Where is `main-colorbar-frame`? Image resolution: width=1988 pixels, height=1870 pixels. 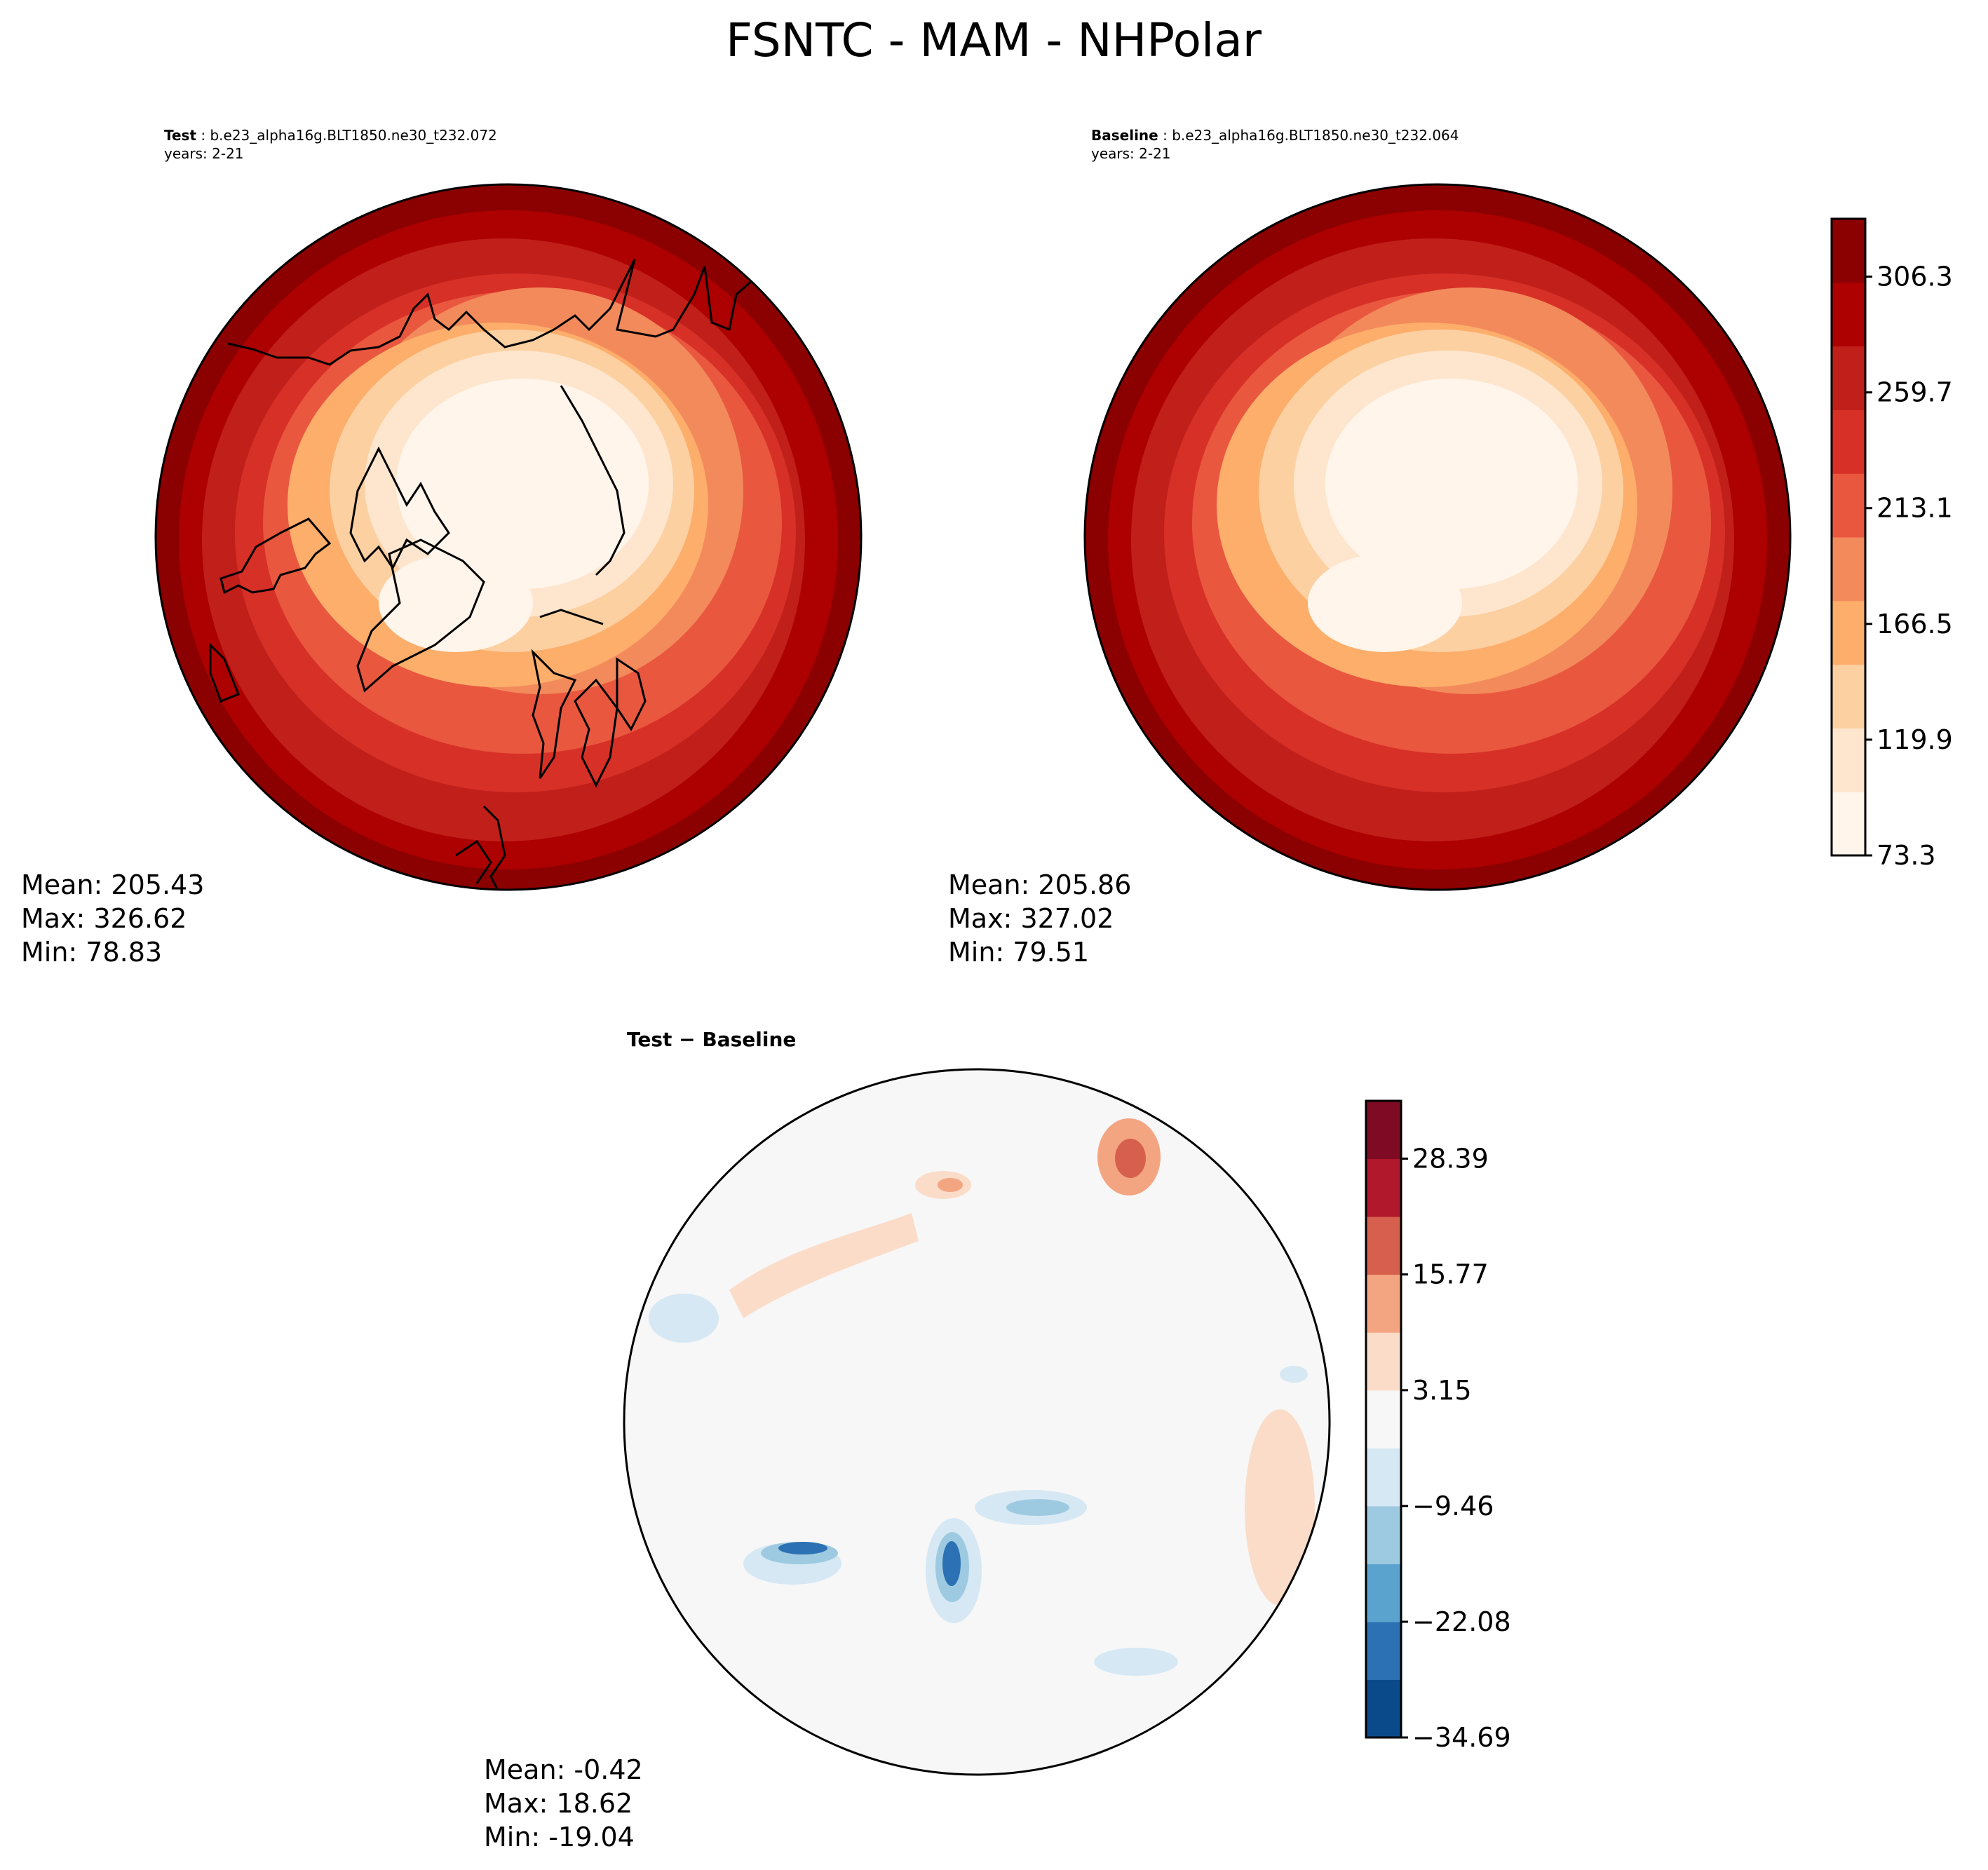
main-colorbar-frame is located at coordinates (1848, 537).